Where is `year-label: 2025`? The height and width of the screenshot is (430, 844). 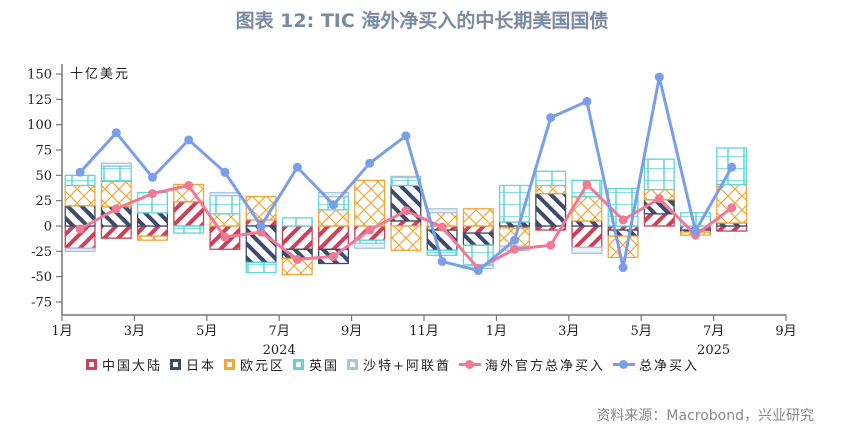 year-label: 2025 is located at coordinates (713, 350).